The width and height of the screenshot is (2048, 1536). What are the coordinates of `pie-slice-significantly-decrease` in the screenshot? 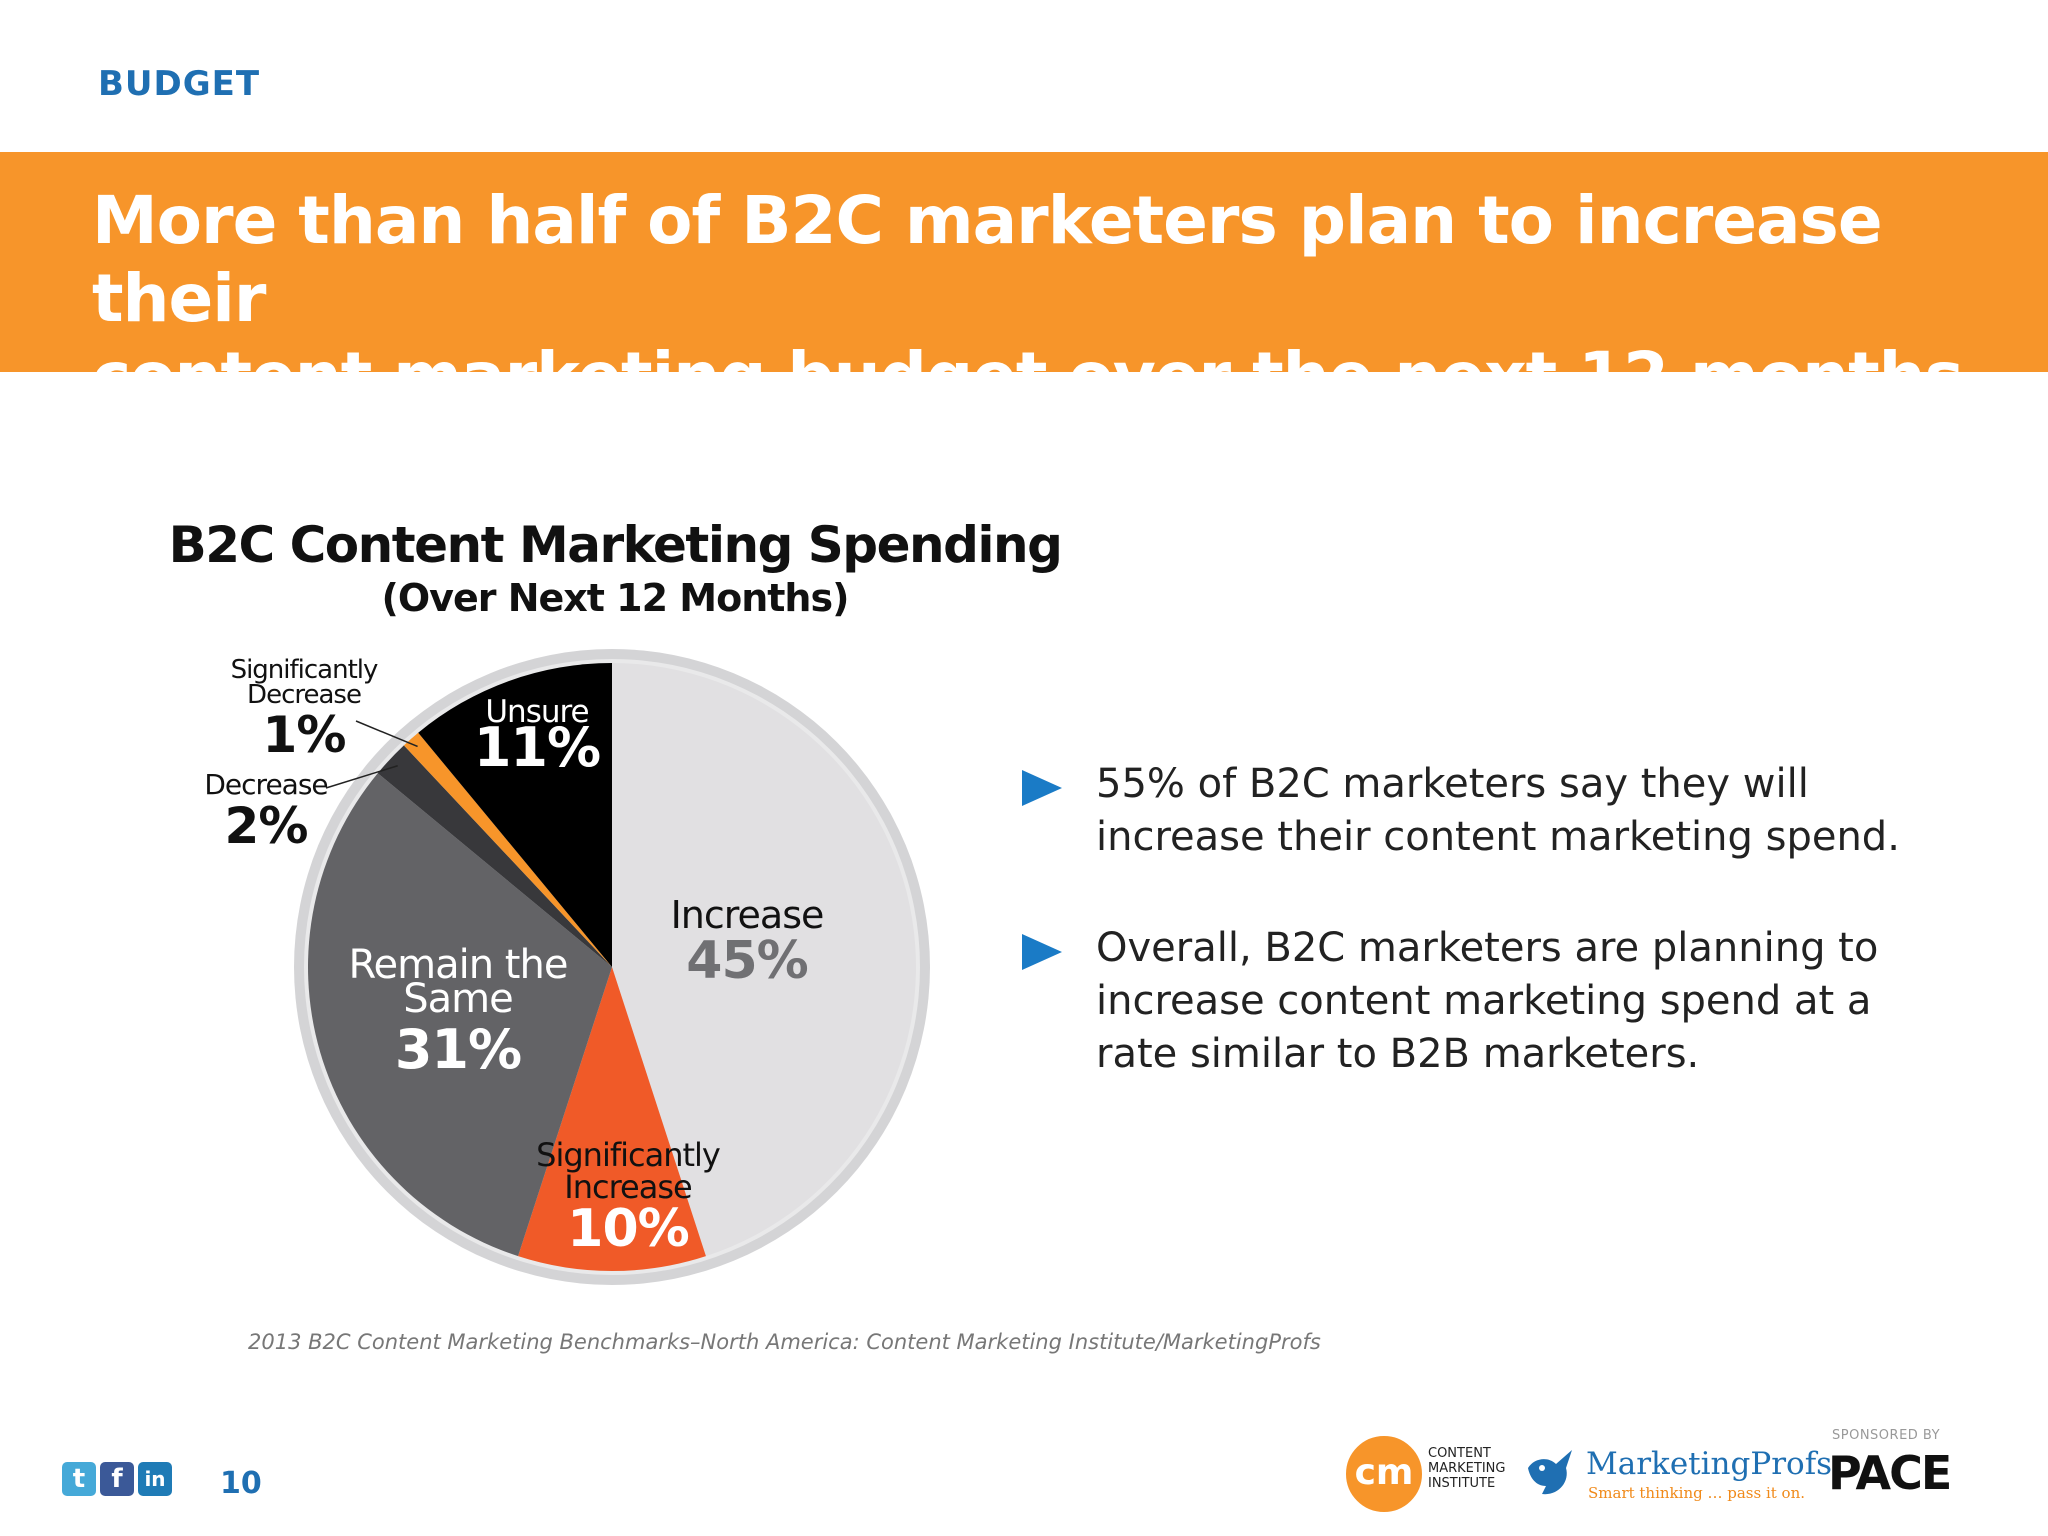 It's located at (507, 849).